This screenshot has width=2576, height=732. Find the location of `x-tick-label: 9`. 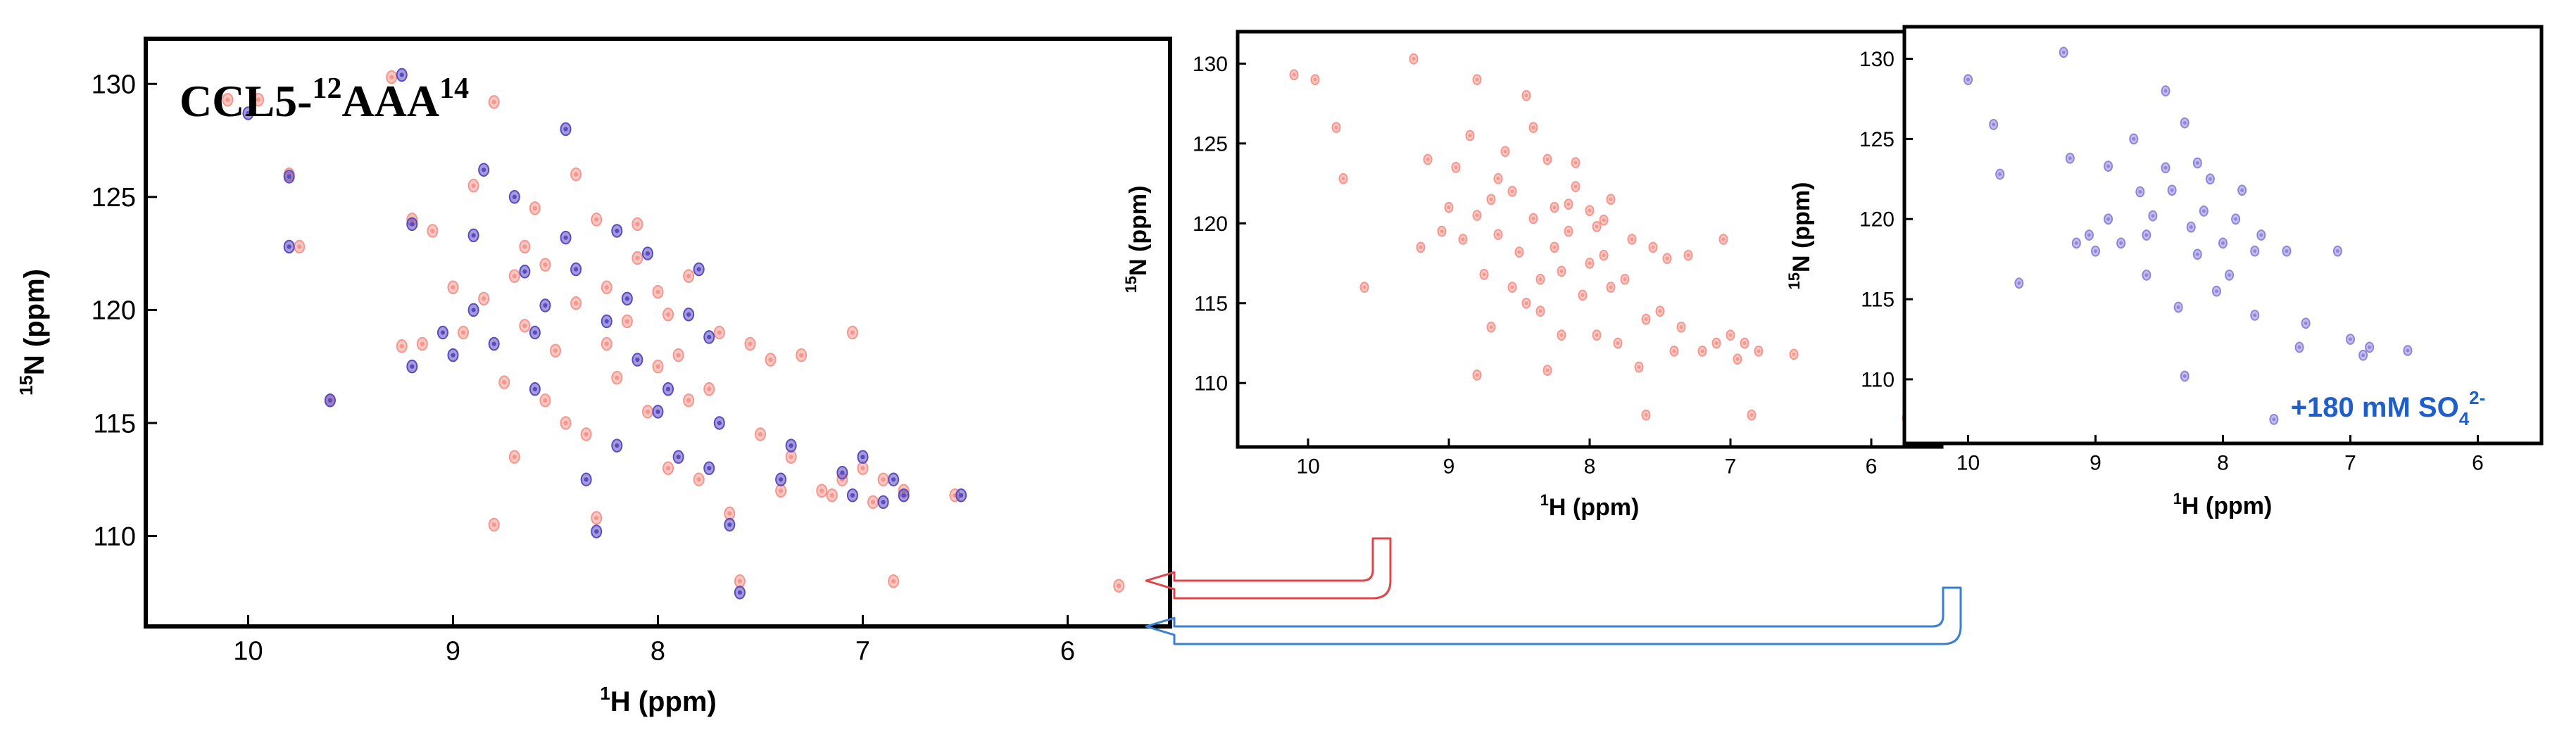

x-tick-label: 9 is located at coordinates (2095, 464).